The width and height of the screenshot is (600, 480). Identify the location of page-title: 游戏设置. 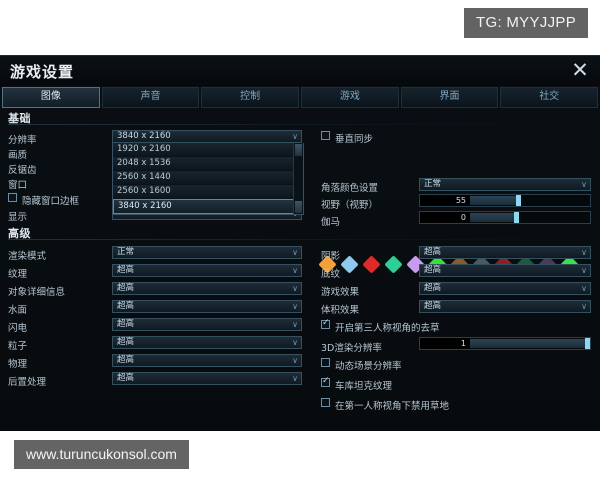
(42, 72).